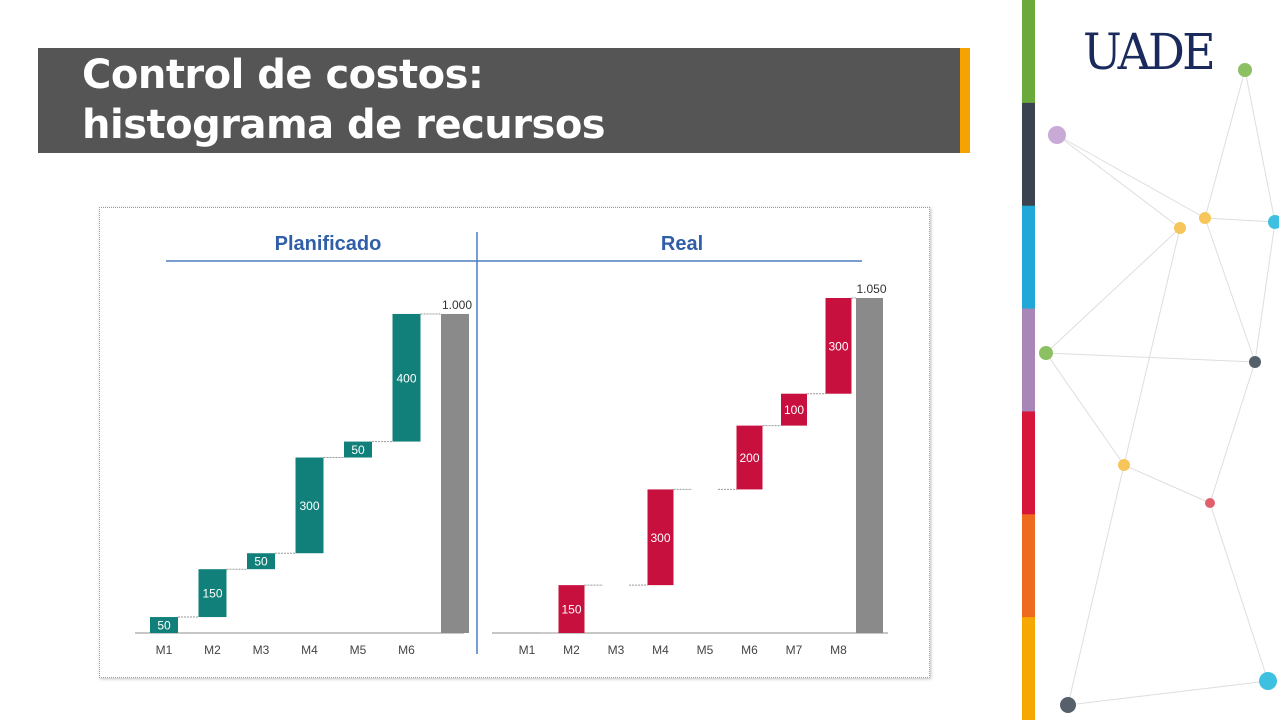  I want to click on x-tick-label: M8, so click(838, 650).